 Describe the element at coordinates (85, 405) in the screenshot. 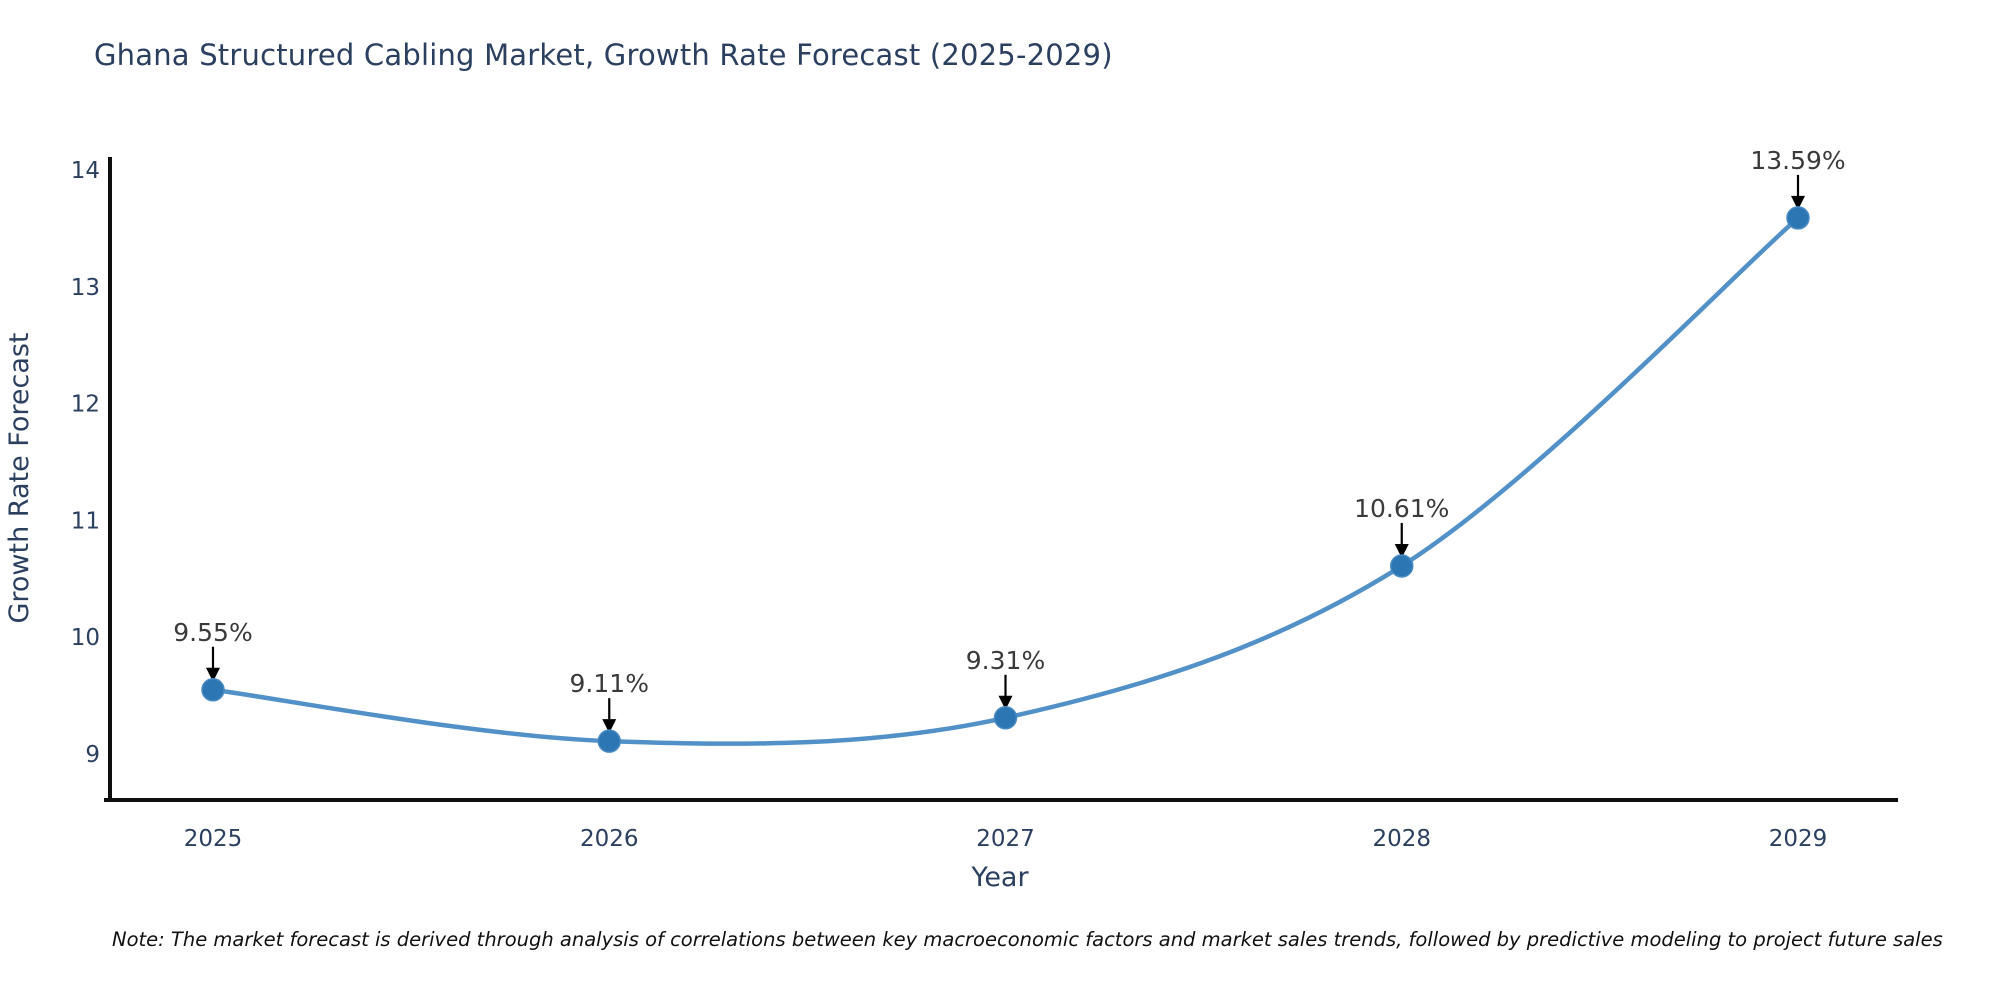

I see `y-tick-label: 12` at that location.